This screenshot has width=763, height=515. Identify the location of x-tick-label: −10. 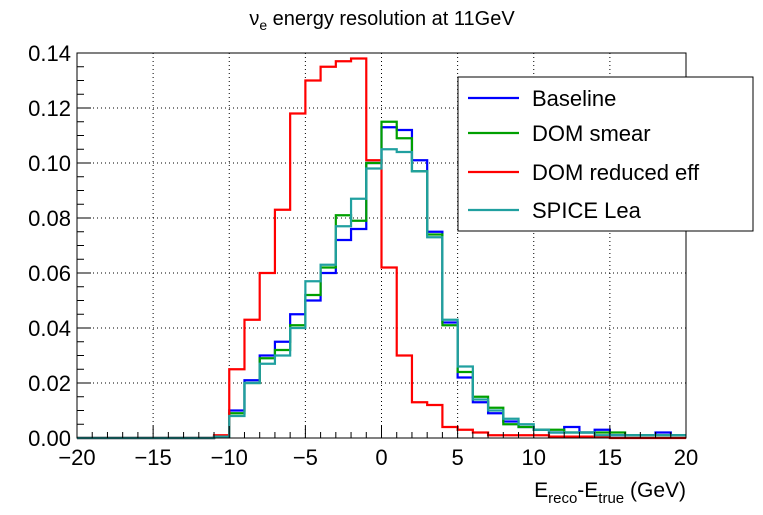
(229, 457).